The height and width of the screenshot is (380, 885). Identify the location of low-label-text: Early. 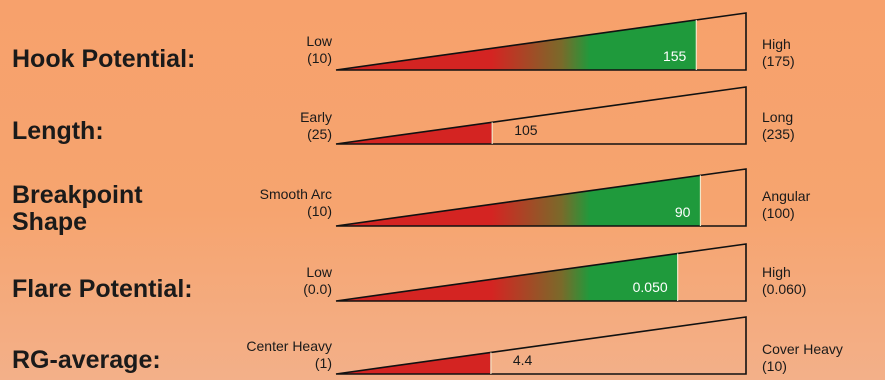
(316, 117).